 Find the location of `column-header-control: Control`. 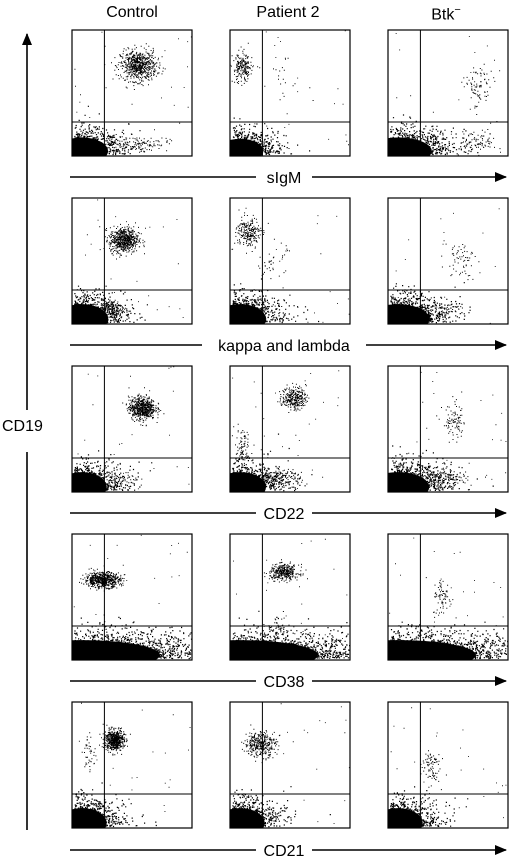

column-header-control: Control is located at coordinates (132, 13).